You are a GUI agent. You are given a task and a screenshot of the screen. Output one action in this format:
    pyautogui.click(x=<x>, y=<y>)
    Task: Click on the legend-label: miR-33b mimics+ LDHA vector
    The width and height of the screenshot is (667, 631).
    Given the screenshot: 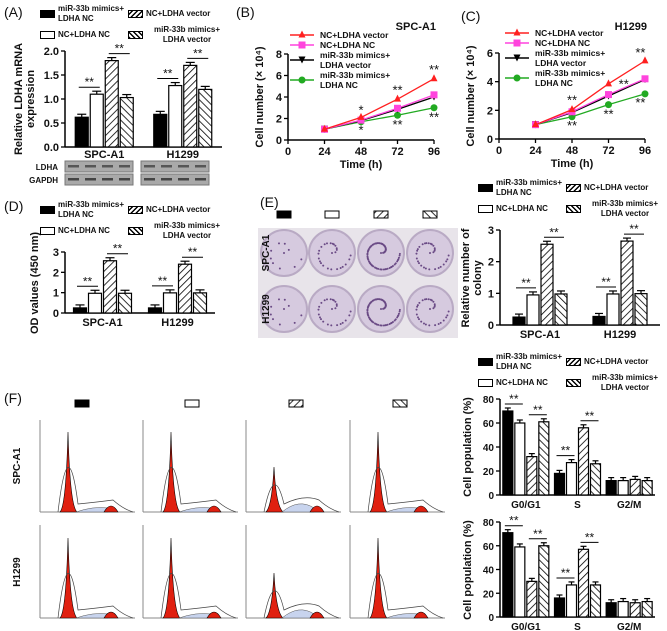 What is the action you would take?
    pyautogui.click(x=625, y=382)
    